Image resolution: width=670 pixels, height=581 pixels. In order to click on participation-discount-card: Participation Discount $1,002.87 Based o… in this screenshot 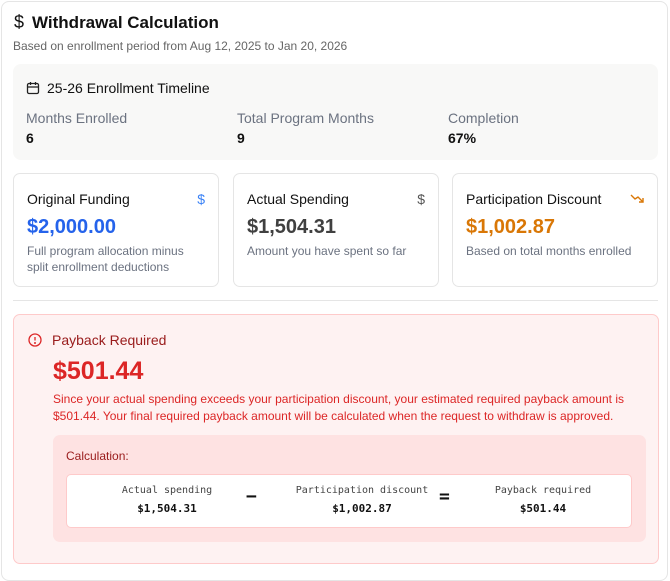, I will do `click(555, 230)`.